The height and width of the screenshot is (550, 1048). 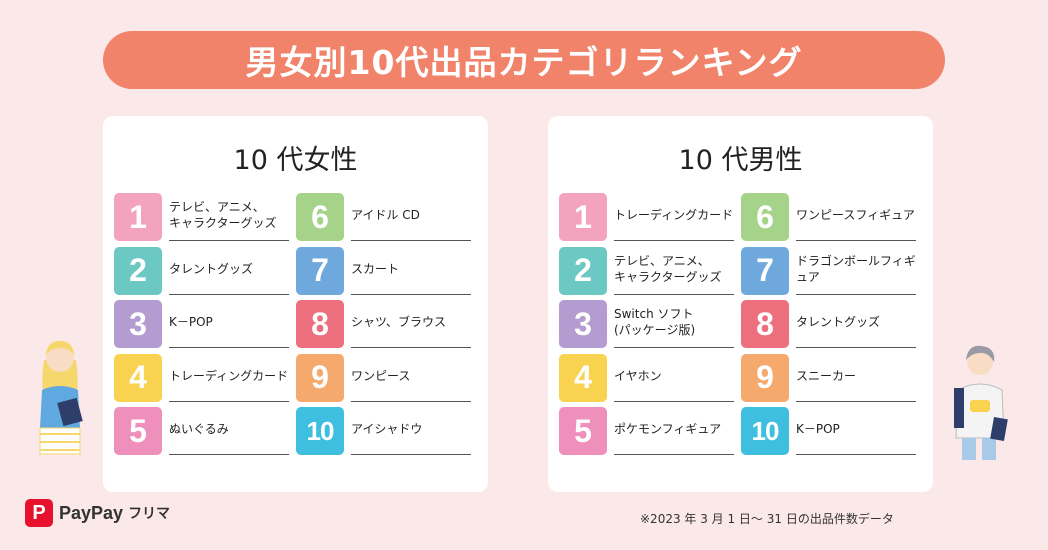 I want to click on women-rank-item: 6 アイドル CD, so click(x=383, y=217).